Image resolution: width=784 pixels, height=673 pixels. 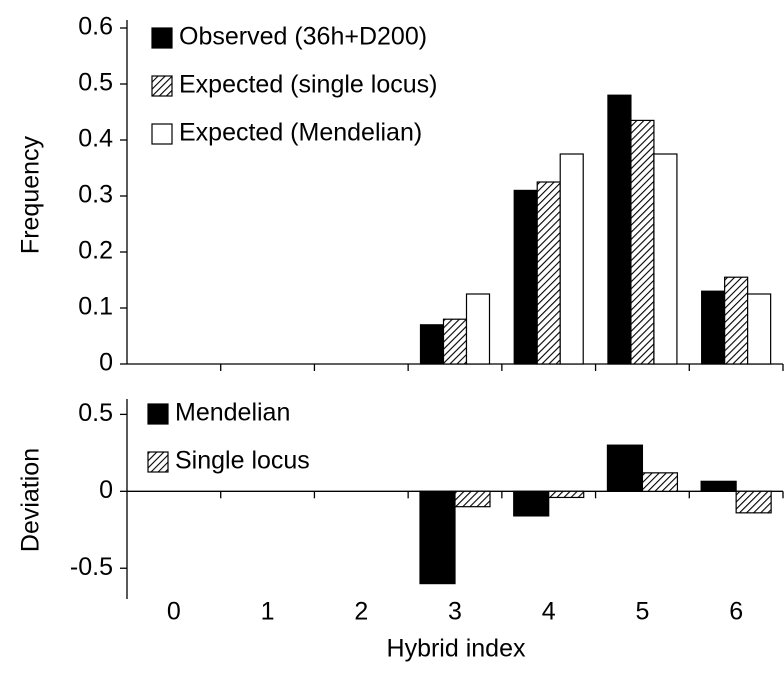 I want to click on x-tick-label: 6, so click(x=736, y=612).